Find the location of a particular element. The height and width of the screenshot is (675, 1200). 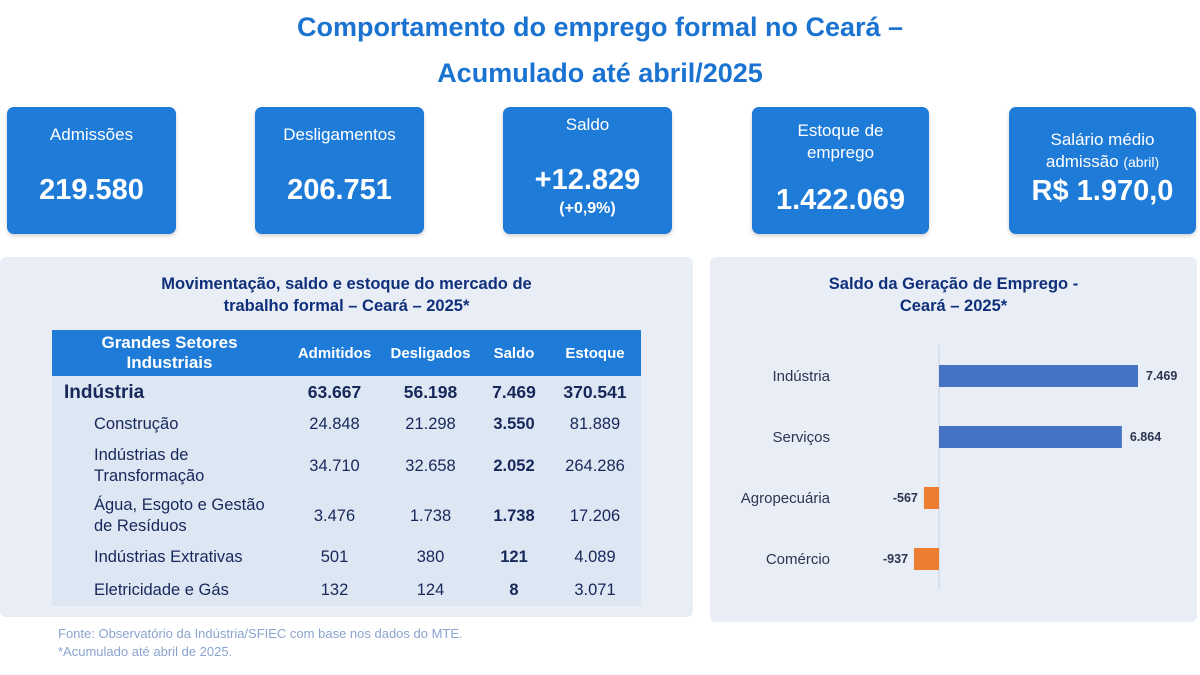

table-row: Construção 24.848 21.298 3.550 81.889 is located at coordinates (346, 424).